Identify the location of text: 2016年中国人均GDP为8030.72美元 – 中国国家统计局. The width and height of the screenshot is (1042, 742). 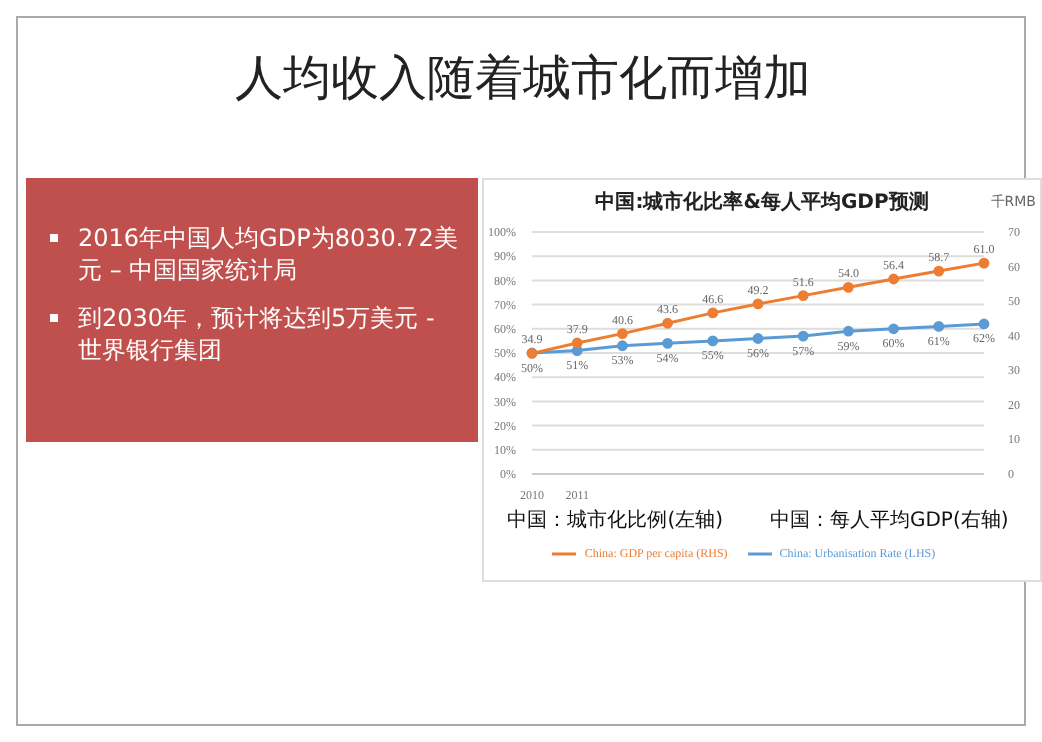
(268, 254).